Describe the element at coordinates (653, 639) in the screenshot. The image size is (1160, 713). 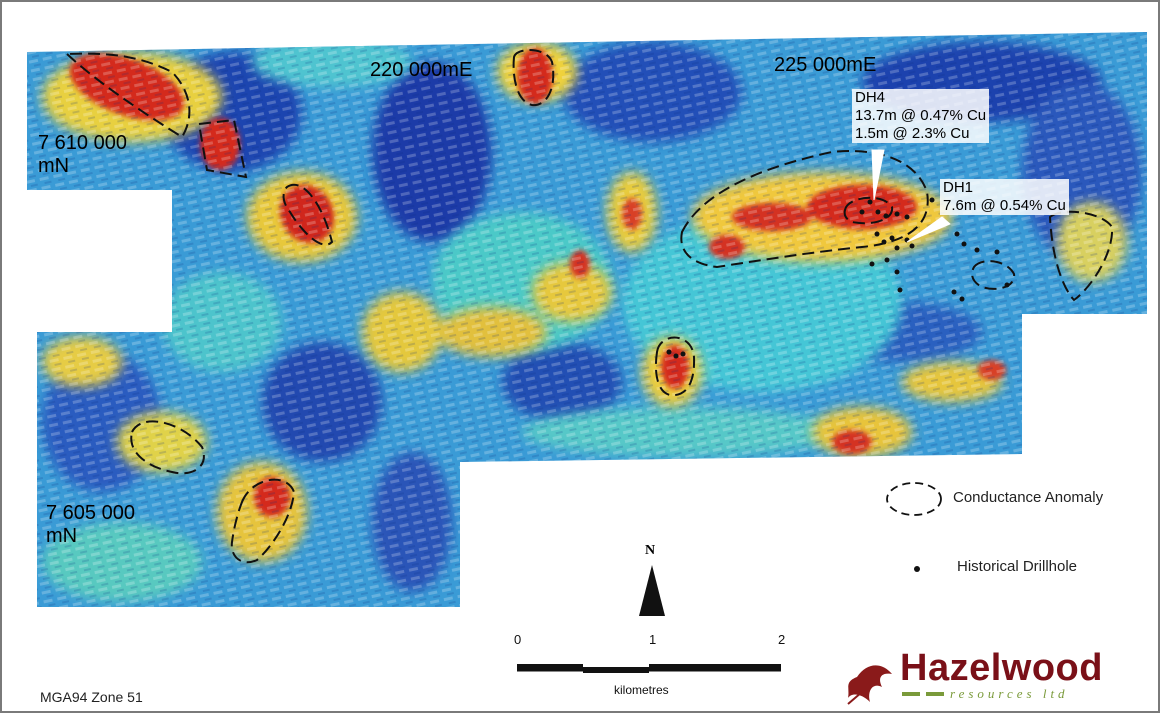
I see `scale-tick-1: 1` at that location.